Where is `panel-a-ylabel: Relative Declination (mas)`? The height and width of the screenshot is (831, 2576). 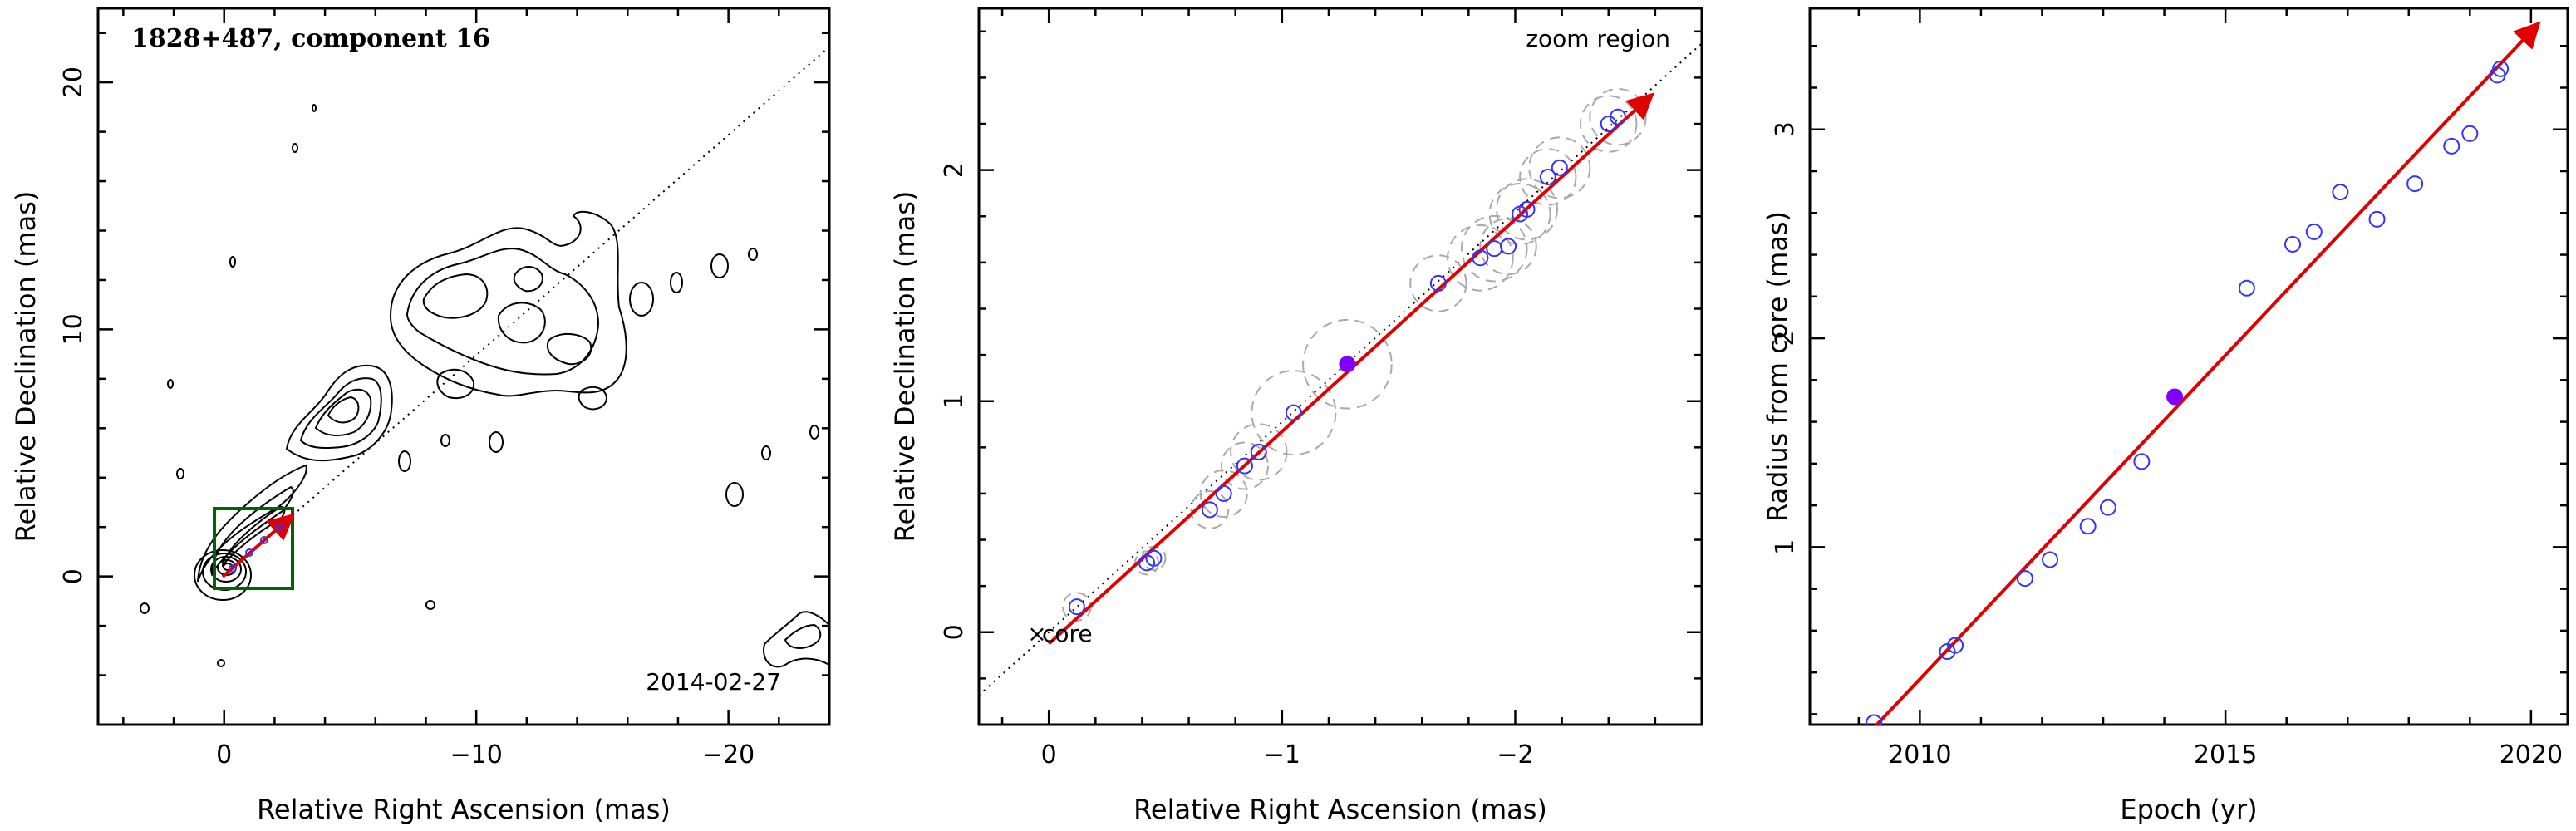
panel-a-ylabel: Relative Declination (mas) is located at coordinates (26, 367).